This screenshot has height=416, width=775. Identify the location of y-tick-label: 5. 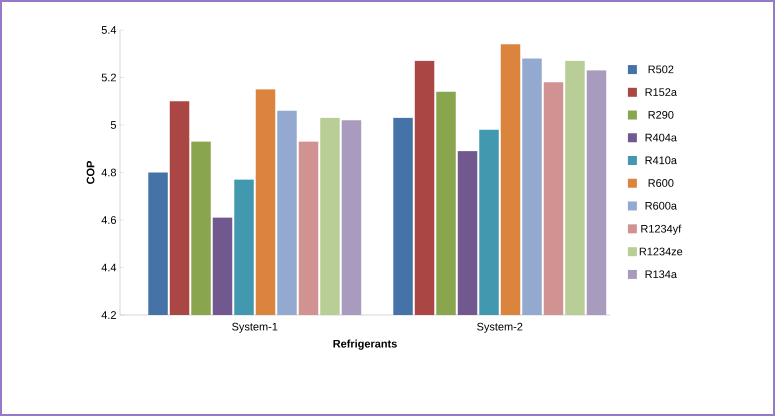
(113, 125).